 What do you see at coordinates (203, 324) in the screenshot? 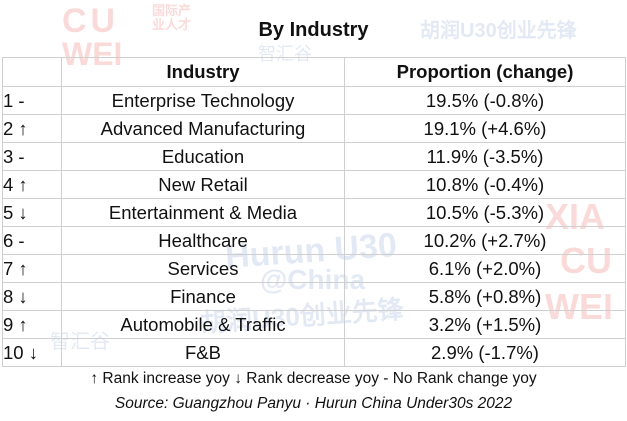
I see `industry-cell: Automobile & Traffic` at bounding box center [203, 324].